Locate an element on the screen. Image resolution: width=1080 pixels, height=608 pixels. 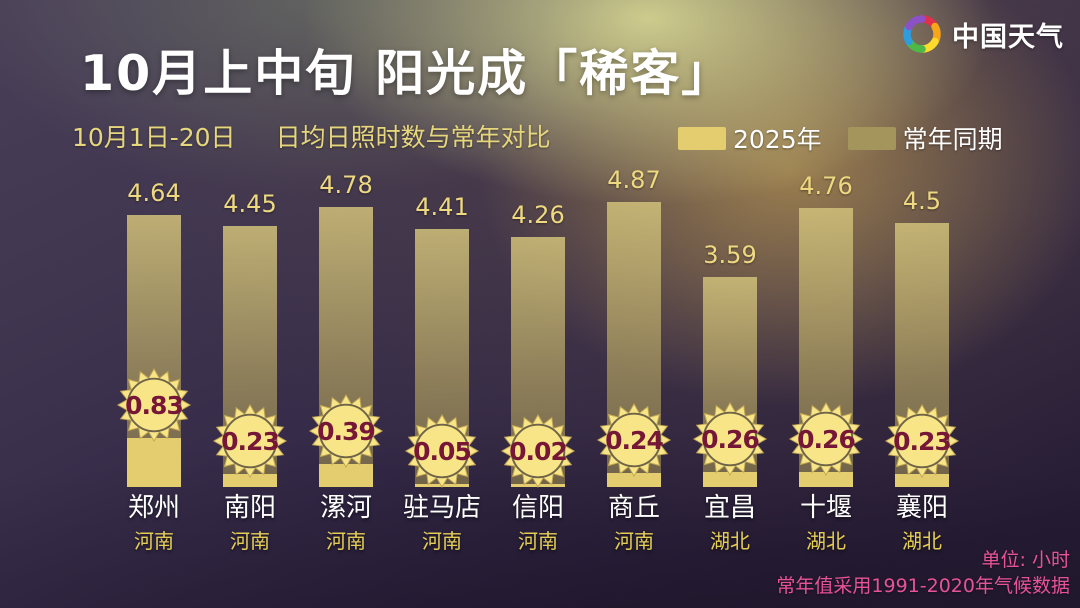
sun-value-label: 0.02 is located at coordinates (538, 451).